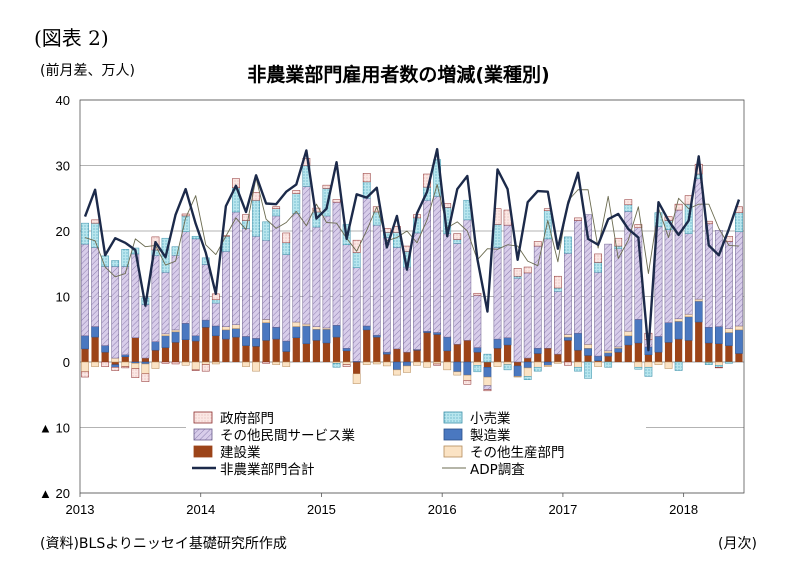 The image size is (797, 577). What do you see at coordinates (71, 38) in the screenshot?
I see `figure-label: (図表 2)` at bounding box center [71, 38].